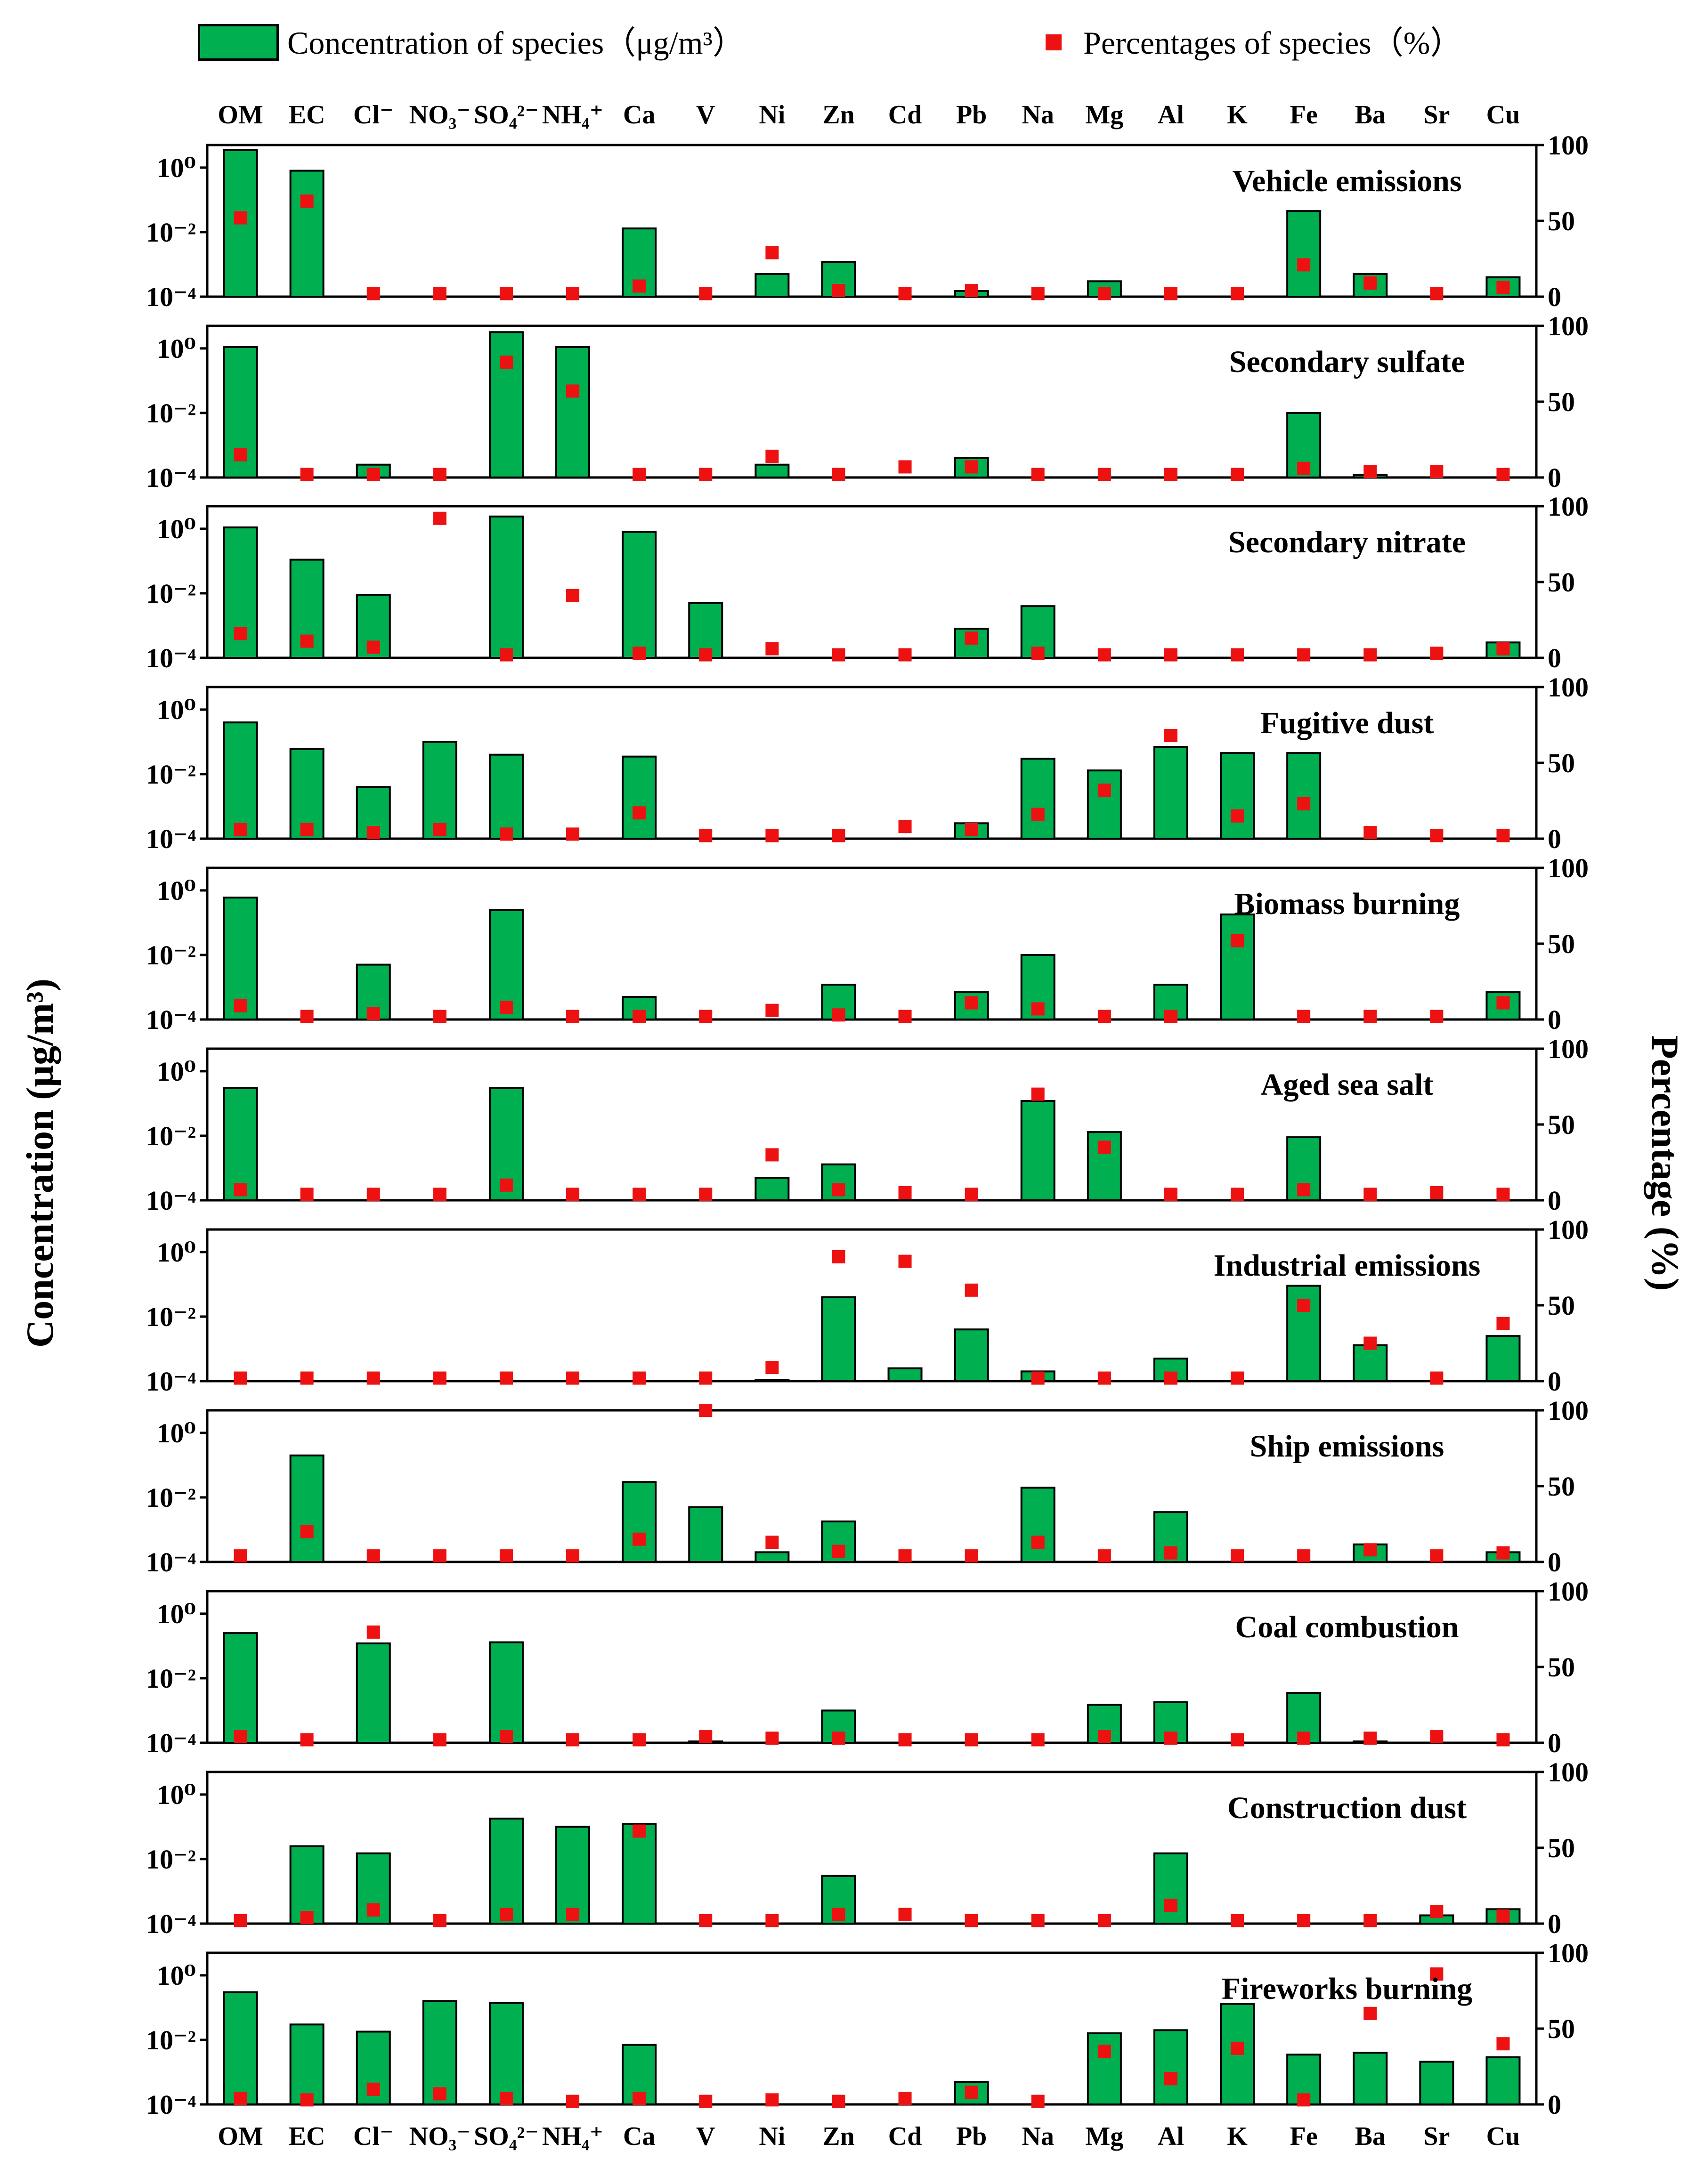 The image size is (1704, 2184). I want to click on x-tick-label-top: Cu, so click(1503, 114).